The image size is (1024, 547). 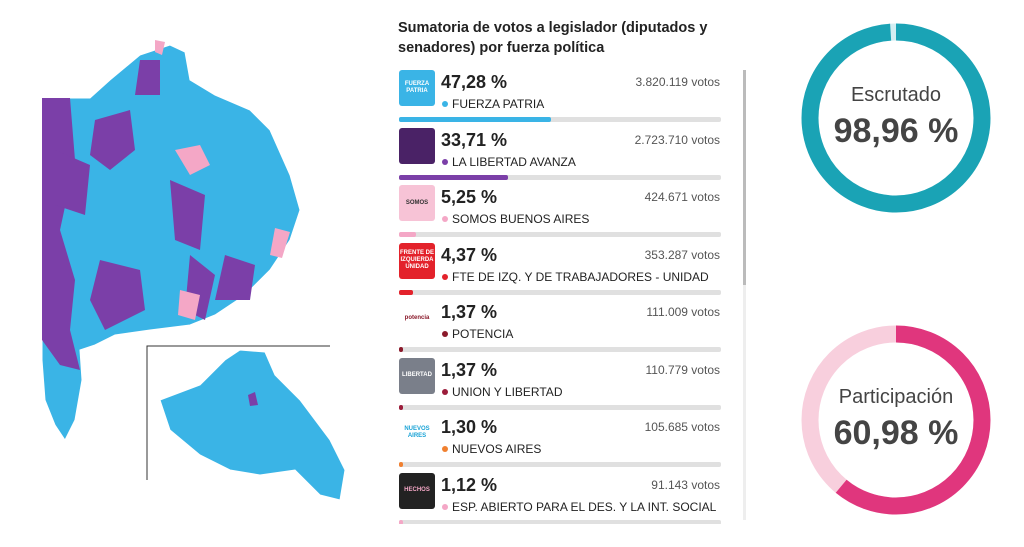 What do you see at coordinates (507, 391) in the screenshot?
I see `party-name: UNION Y LIBERTAD` at bounding box center [507, 391].